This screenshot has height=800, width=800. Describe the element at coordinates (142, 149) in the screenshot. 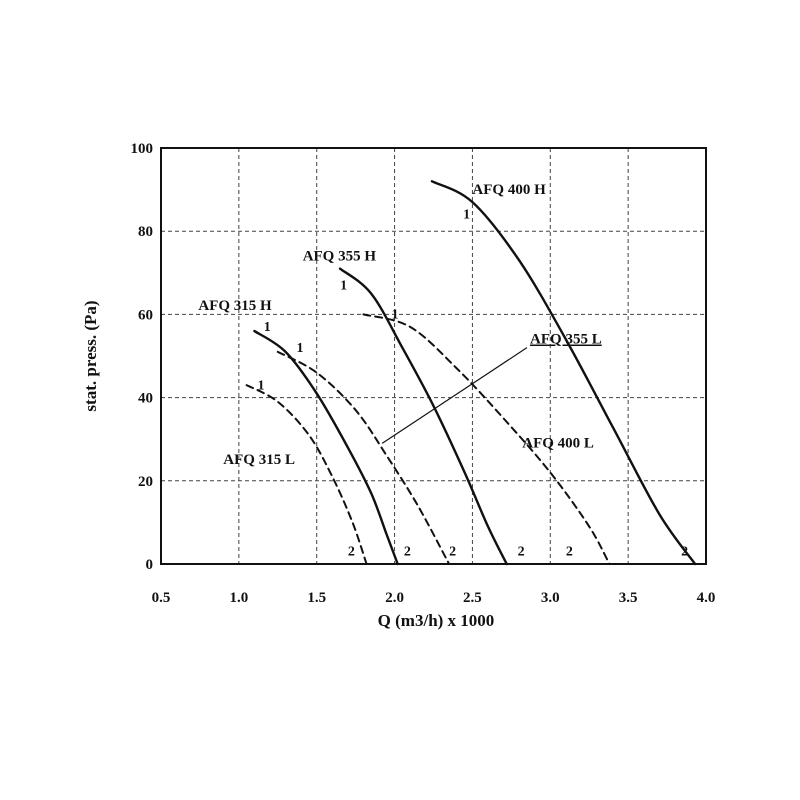

I see `y-tick-label: 100` at that location.